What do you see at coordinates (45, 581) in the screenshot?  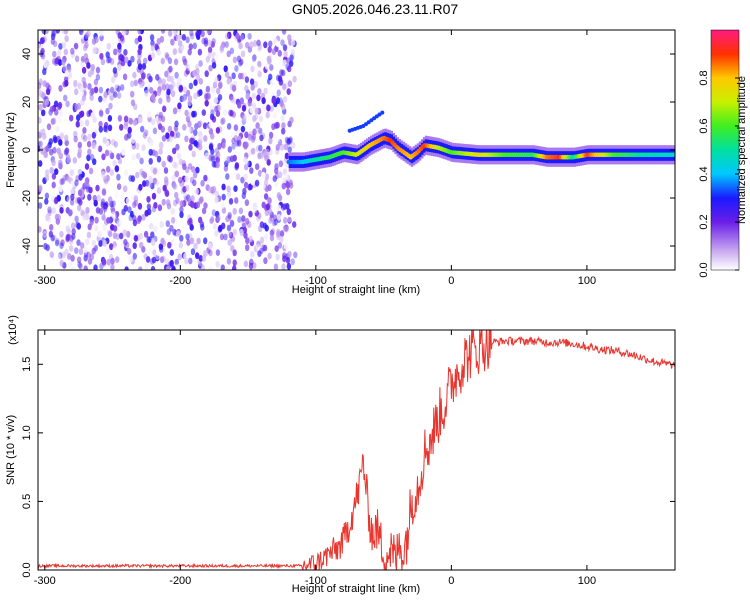 I see `snr-x-tick-label: -300` at bounding box center [45, 581].